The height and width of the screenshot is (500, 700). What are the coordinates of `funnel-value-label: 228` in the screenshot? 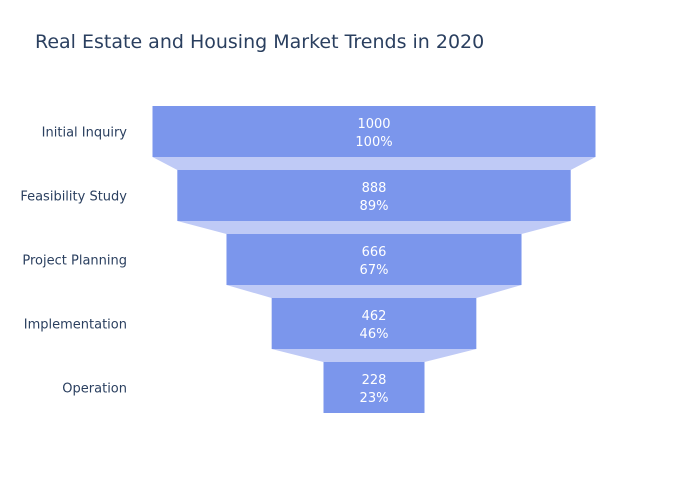 It's located at (374, 380).